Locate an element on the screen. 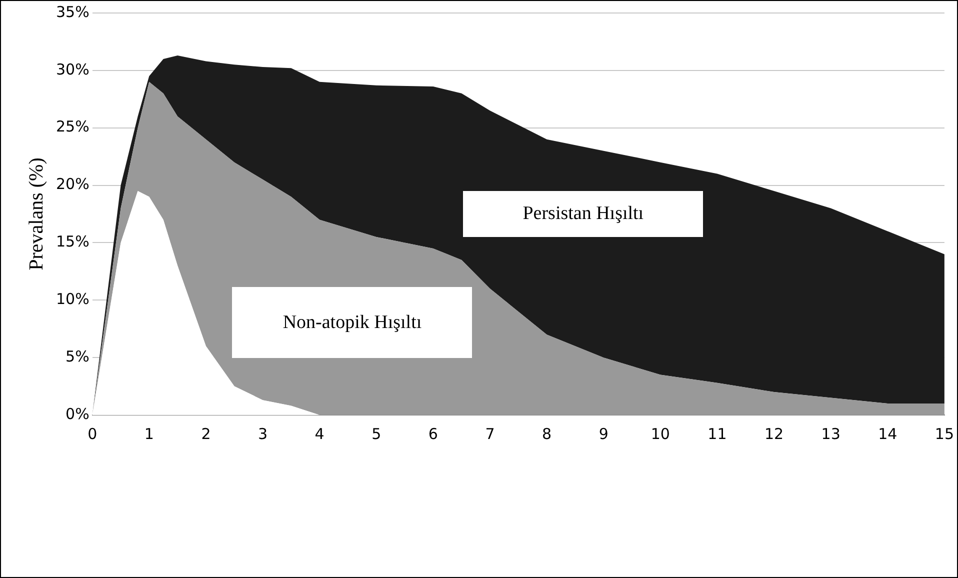  x-tick-label: 6 is located at coordinates (433, 433).